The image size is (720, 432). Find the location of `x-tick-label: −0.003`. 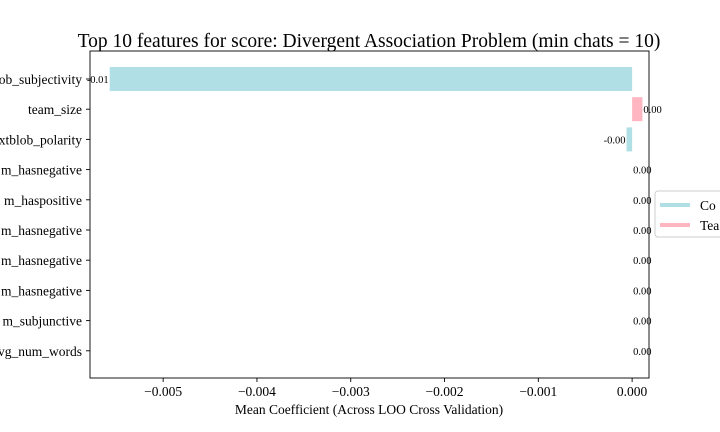

x-tick-label: −0.003 is located at coordinates (351, 391).